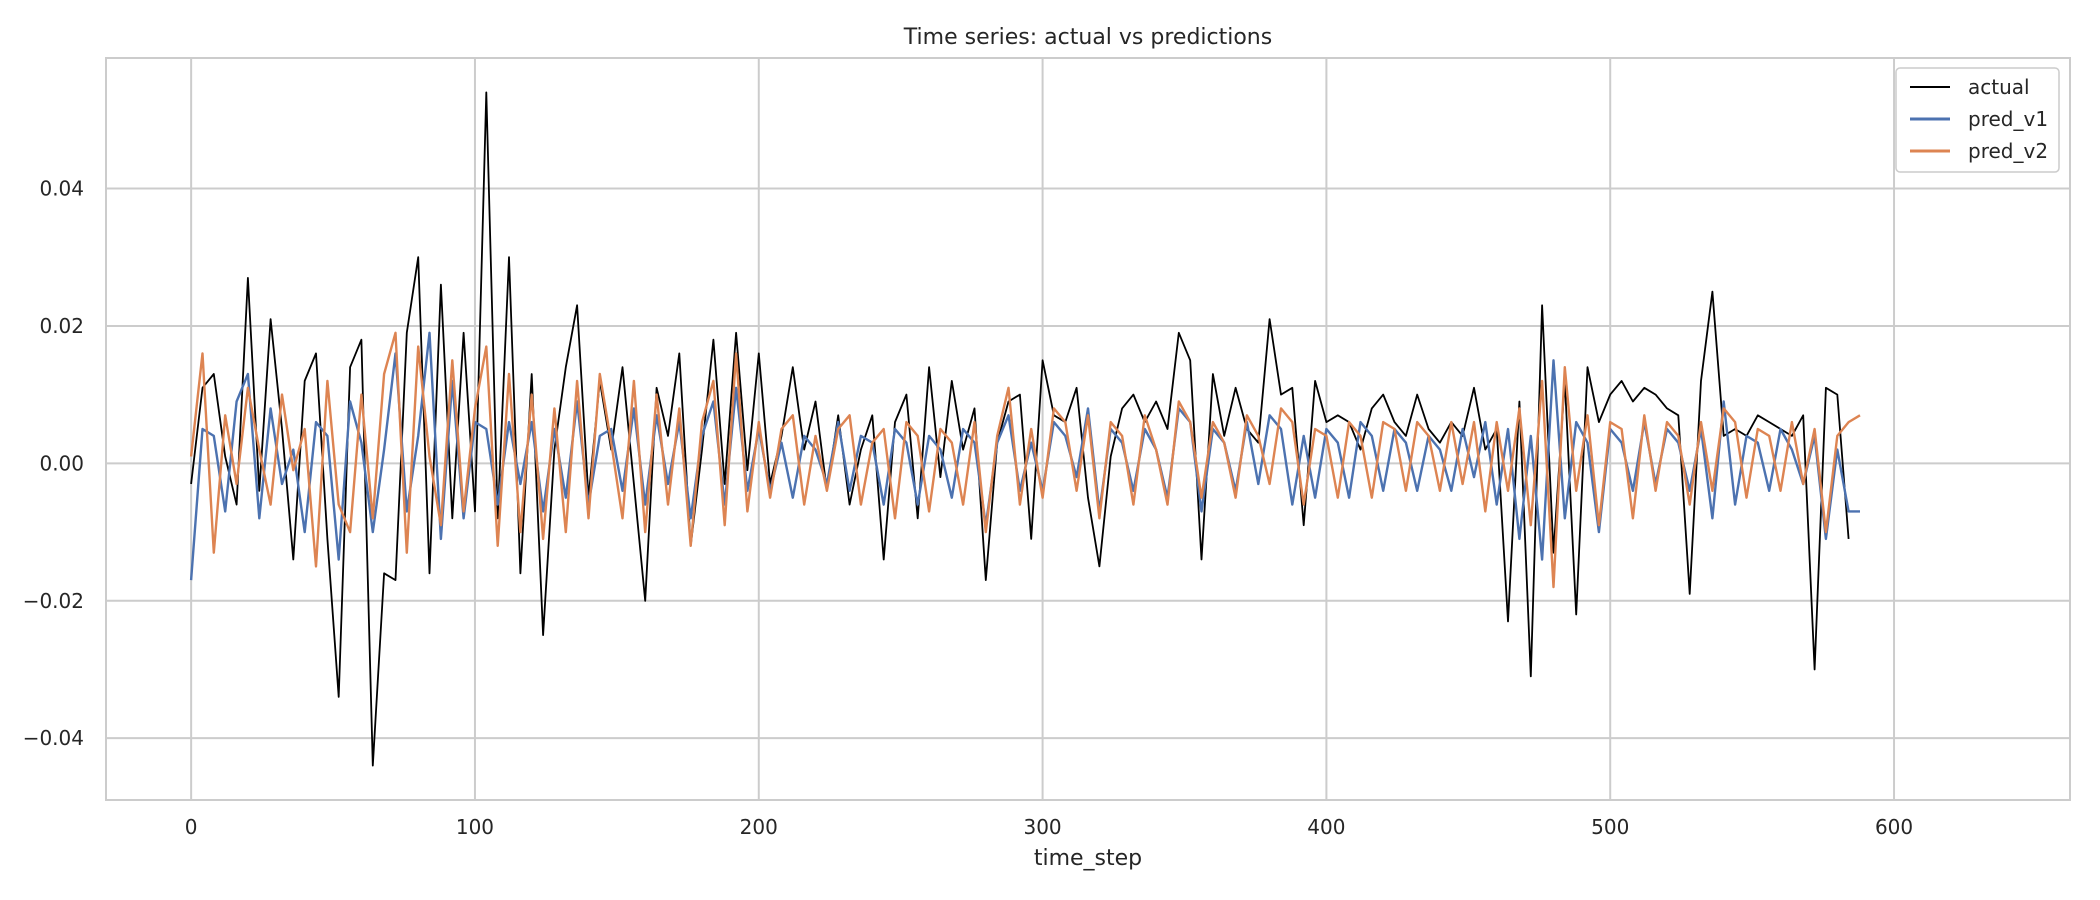  I want to click on x-tick-label: 400, so click(1326, 827).